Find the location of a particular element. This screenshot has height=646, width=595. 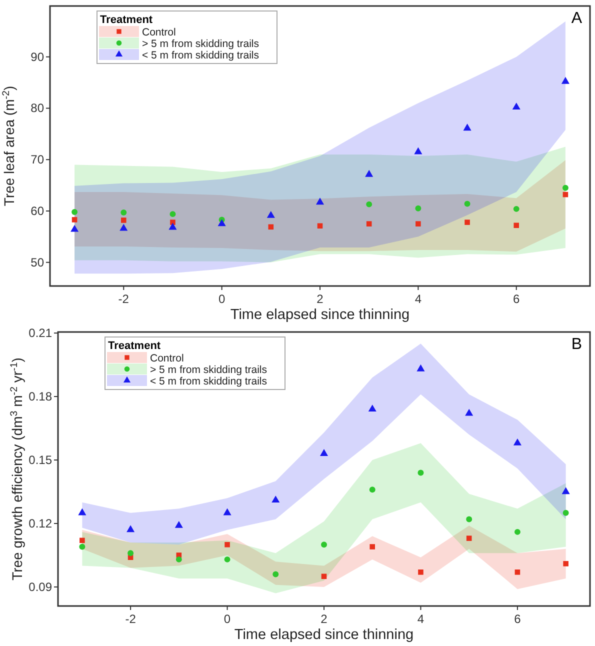

y-tick-label: 0.12 is located at coordinates (40, 523).